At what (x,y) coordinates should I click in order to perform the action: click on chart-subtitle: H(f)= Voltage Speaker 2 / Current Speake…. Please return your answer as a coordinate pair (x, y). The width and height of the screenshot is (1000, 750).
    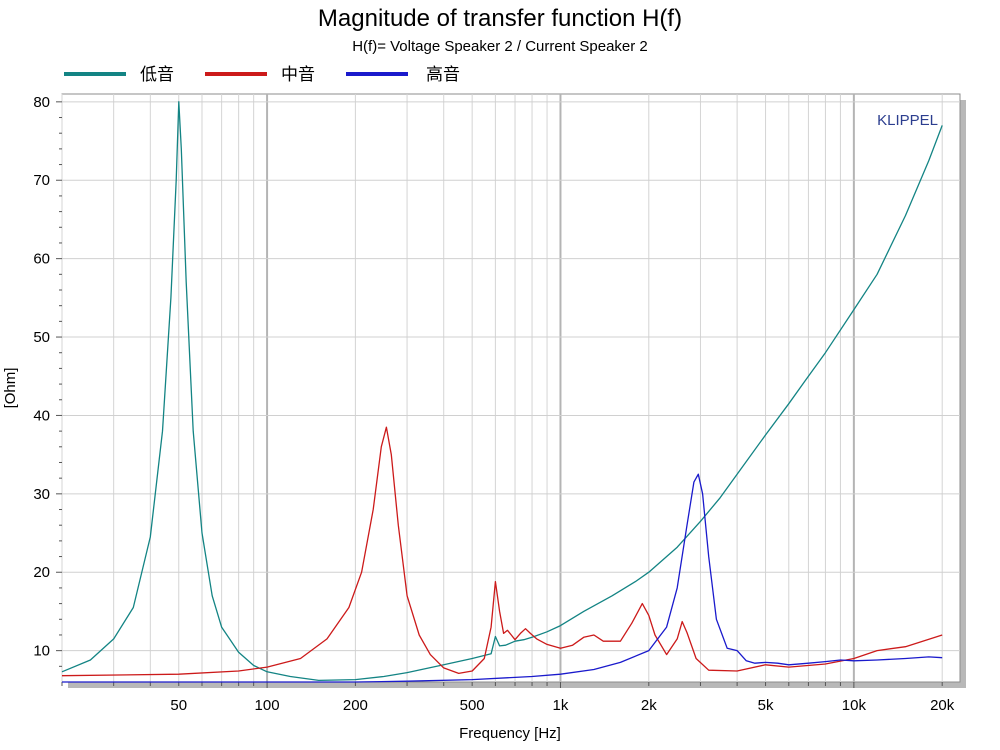
    Looking at the image, I should click on (500, 46).